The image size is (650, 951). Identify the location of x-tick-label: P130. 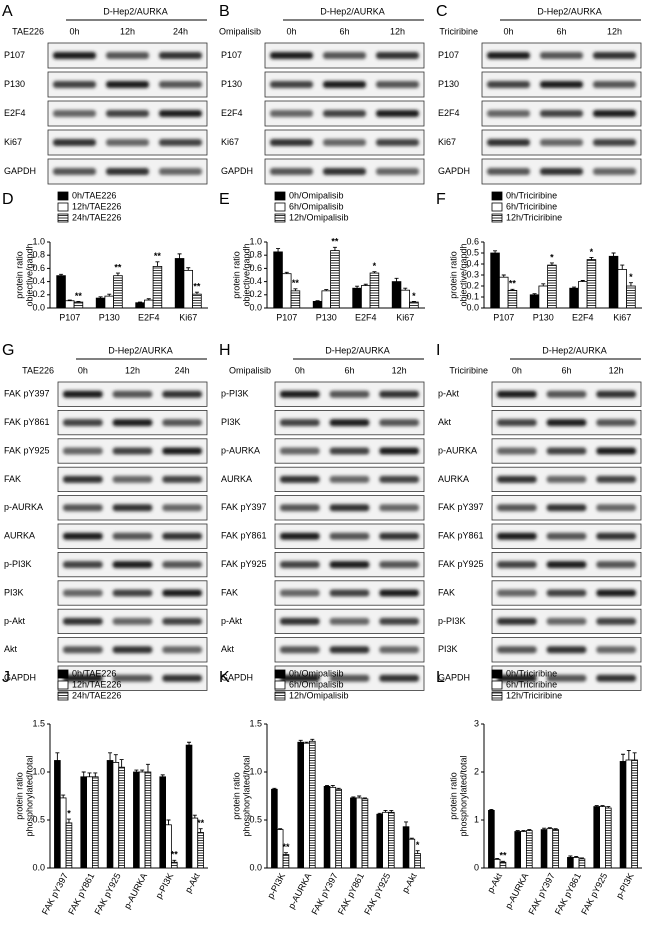
(543, 317).